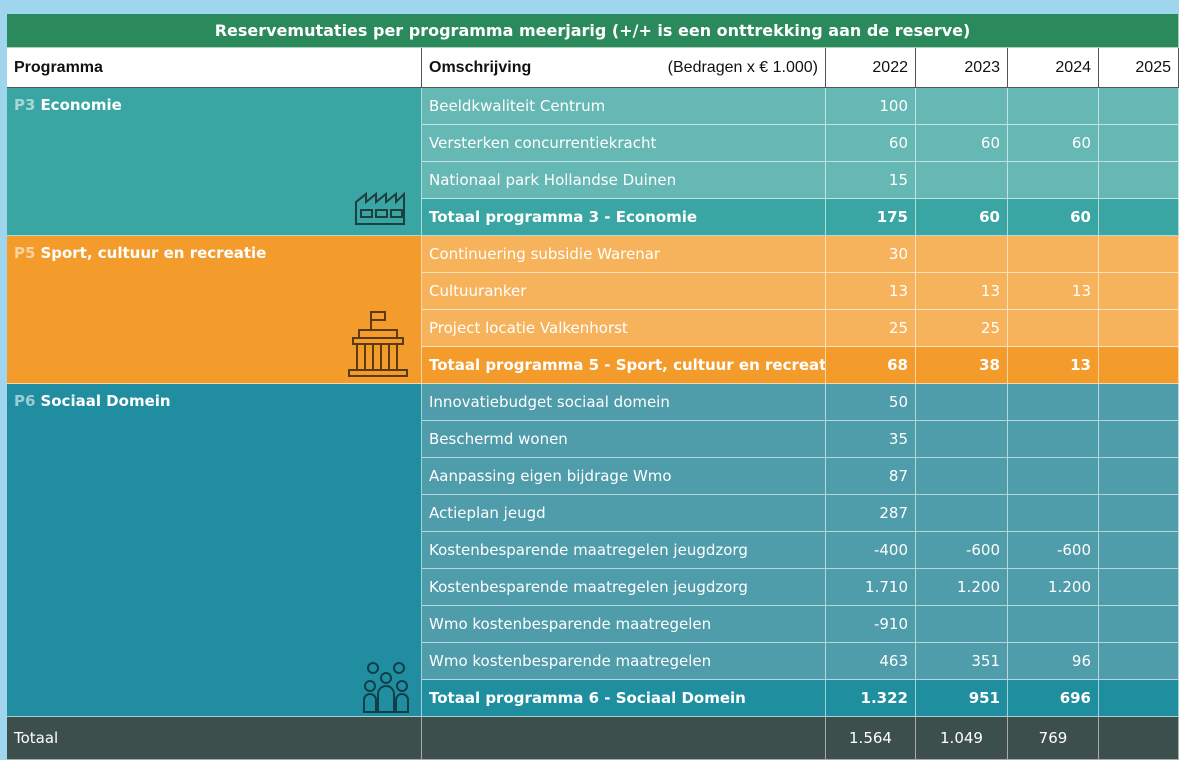  I want to click on amount: 1.322, so click(871, 698).